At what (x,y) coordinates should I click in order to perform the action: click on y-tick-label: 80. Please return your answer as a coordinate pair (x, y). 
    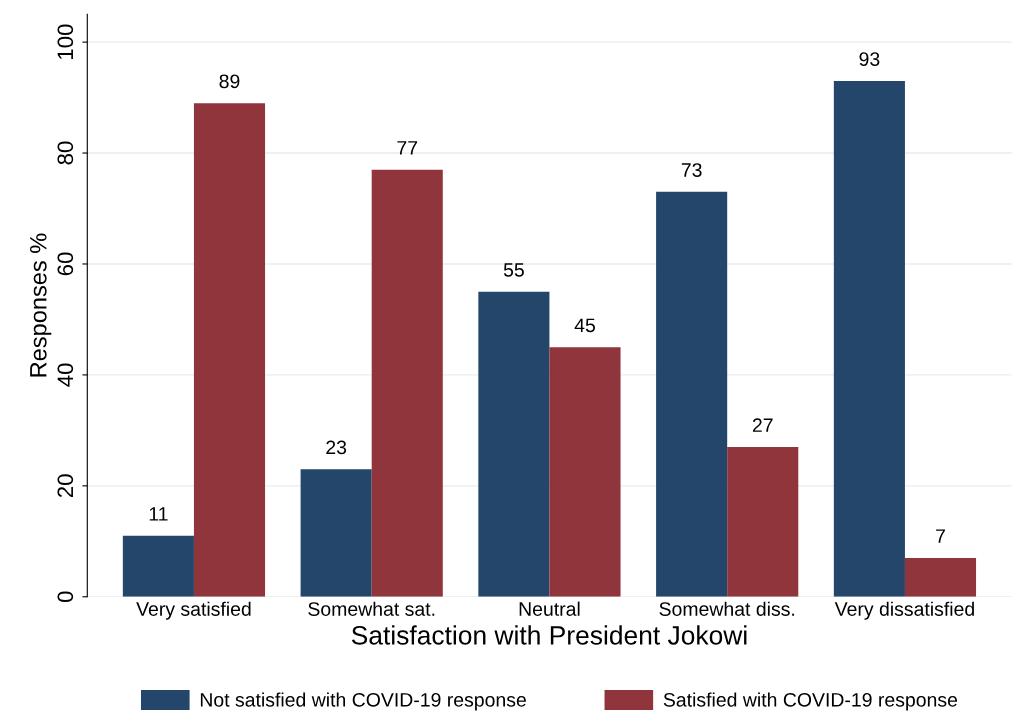
    Looking at the image, I should click on (65, 153).